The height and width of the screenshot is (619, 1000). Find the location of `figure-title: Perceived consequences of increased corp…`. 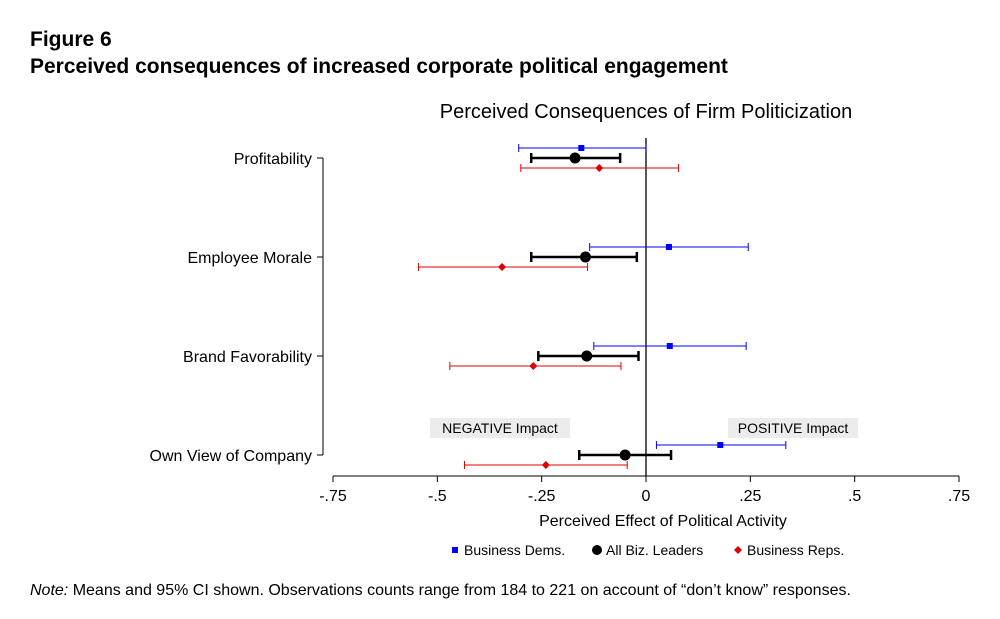

figure-title: Perceived consequences of increased corp… is located at coordinates (379, 66).